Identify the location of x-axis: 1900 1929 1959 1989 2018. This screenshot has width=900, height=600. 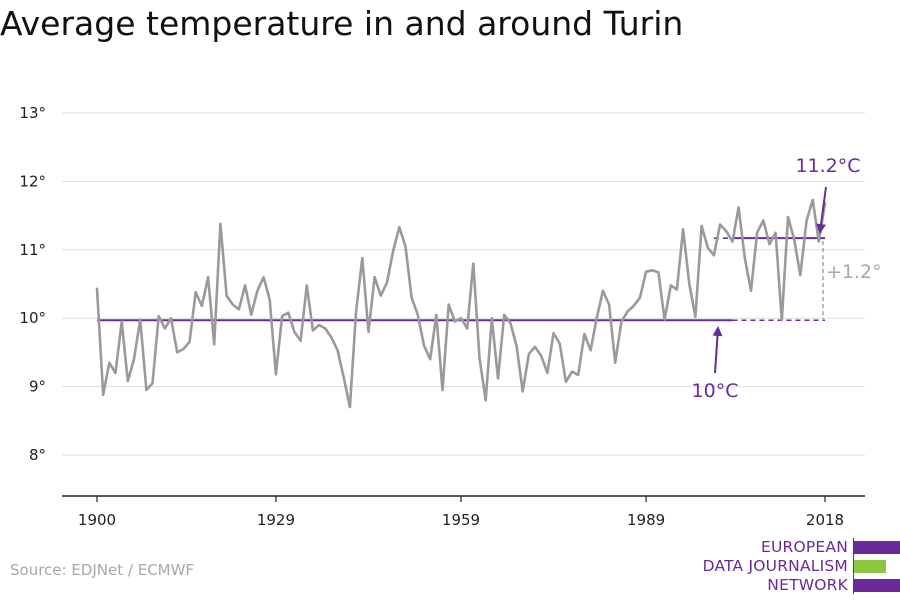
(463, 512).